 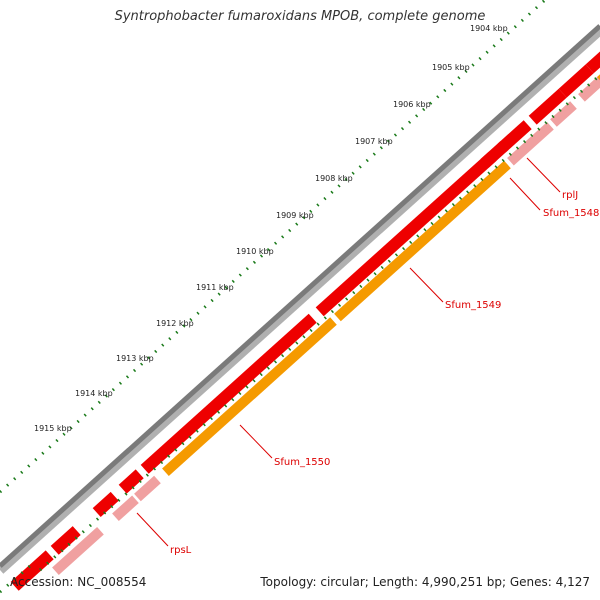 I want to click on gene-label-rpsl: rpsL, so click(x=181, y=550).